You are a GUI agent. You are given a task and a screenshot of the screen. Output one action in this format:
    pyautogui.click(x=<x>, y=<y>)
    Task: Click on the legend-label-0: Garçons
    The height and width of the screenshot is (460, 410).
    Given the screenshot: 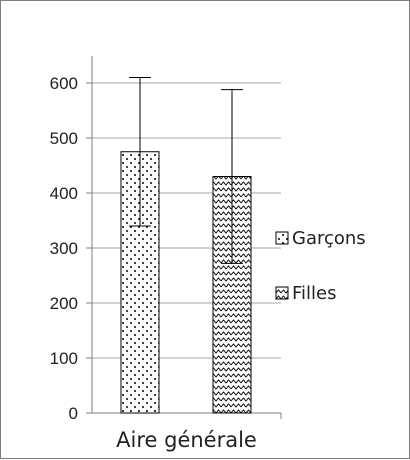 What is the action you would take?
    pyautogui.click(x=329, y=238)
    